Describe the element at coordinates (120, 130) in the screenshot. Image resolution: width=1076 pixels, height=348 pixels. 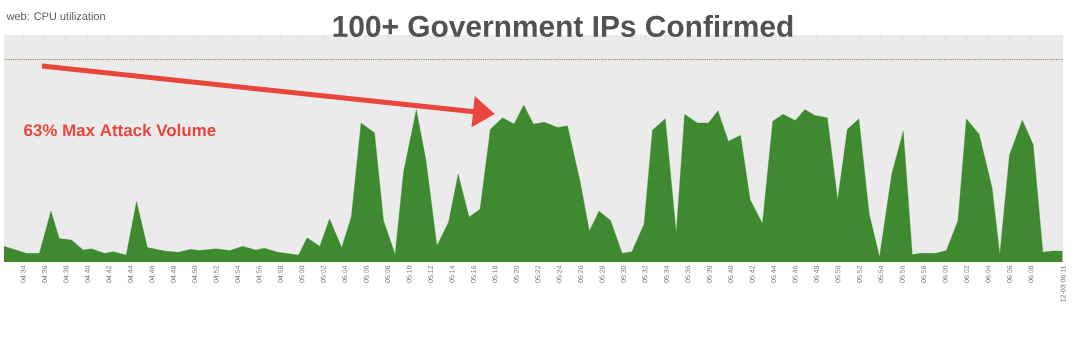
I see `annotation: 63% Max Attack Volume` at that location.